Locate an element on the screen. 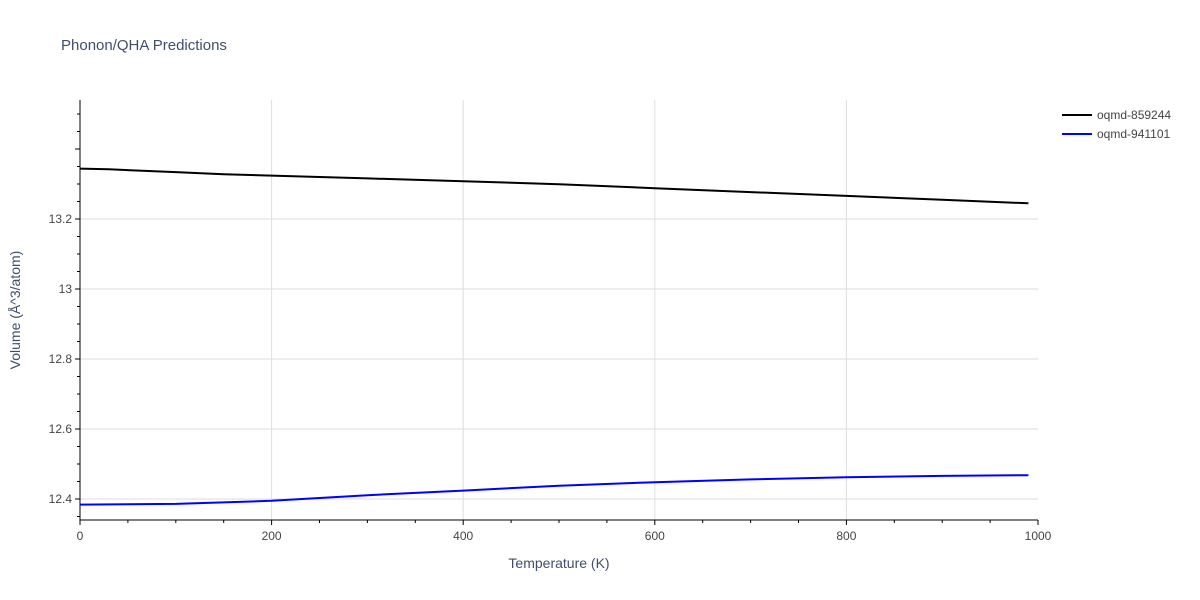 Image resolution: width=1200 pixels, height=600 pixels. x-axis-title: Temperature (K) is located at coordinates (558, 563).